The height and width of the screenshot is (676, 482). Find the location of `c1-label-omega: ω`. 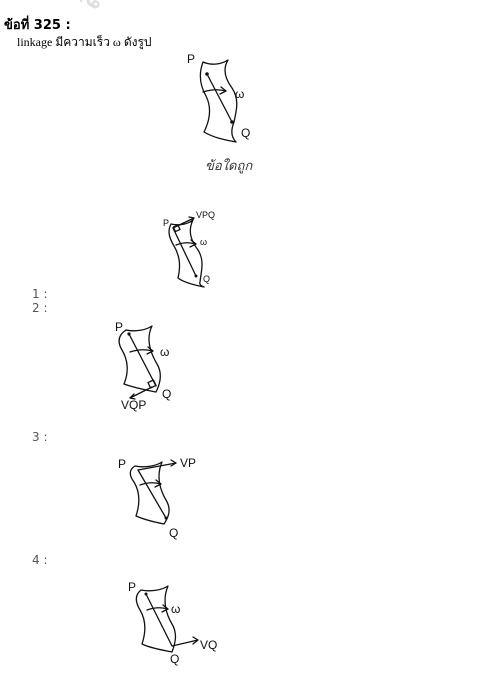

c1-label-omega: ω is located at coordinates (203, 242).